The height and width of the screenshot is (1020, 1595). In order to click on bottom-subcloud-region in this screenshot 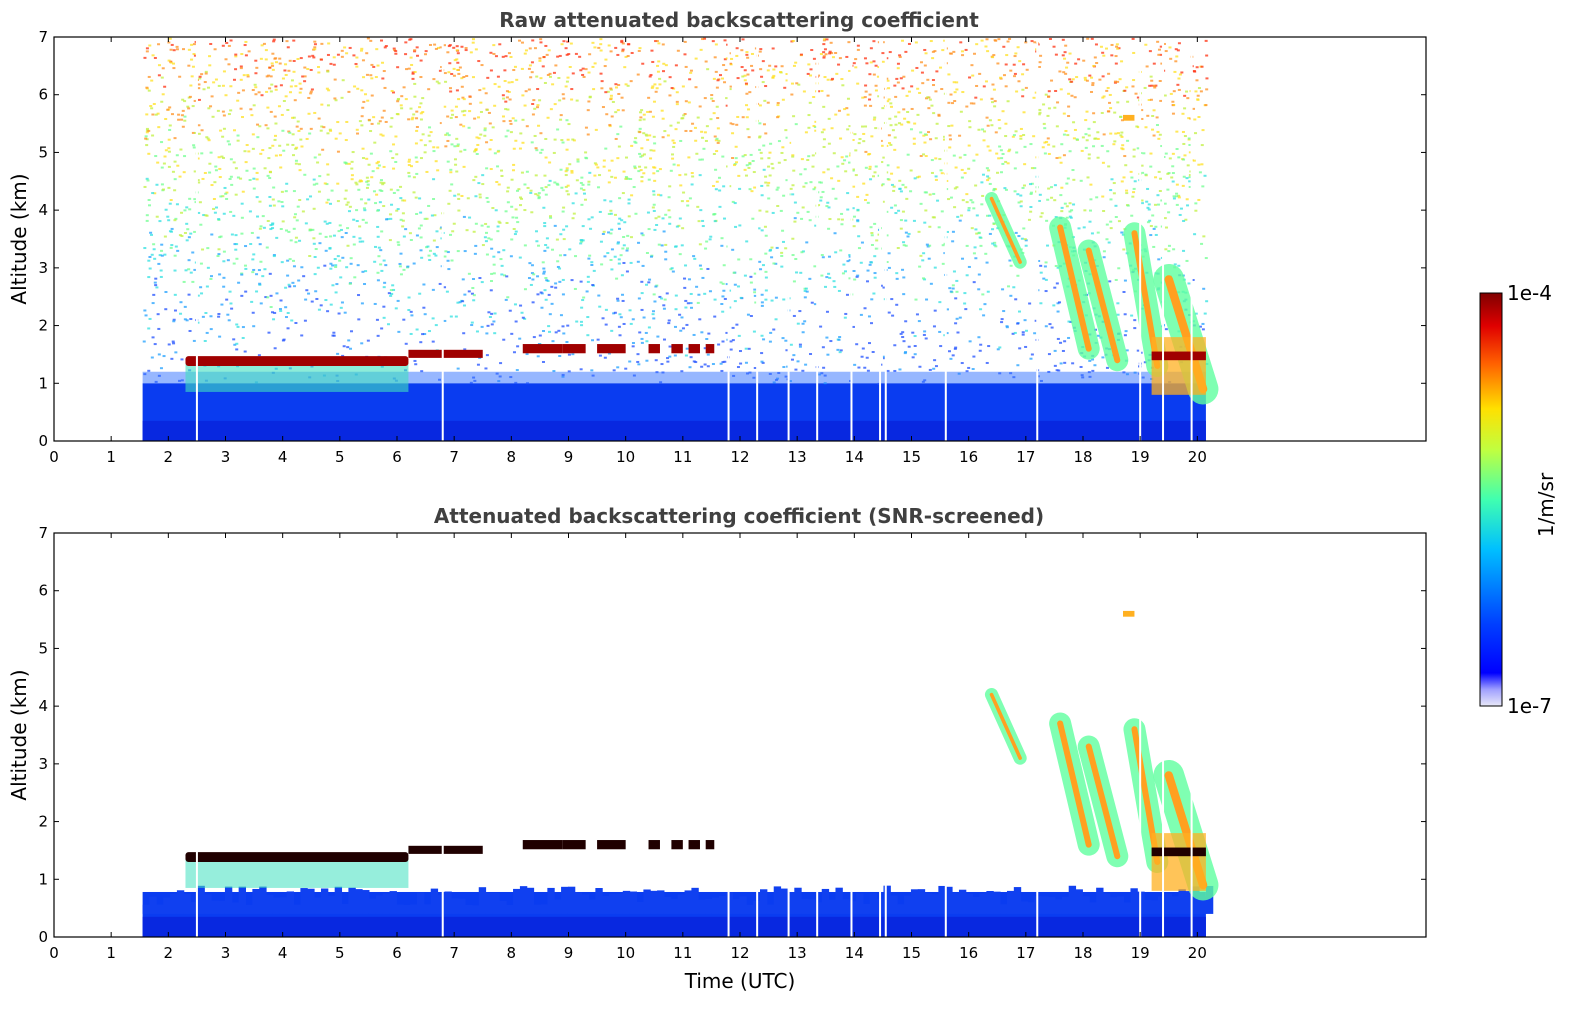, I will do `click(297, 873)`.